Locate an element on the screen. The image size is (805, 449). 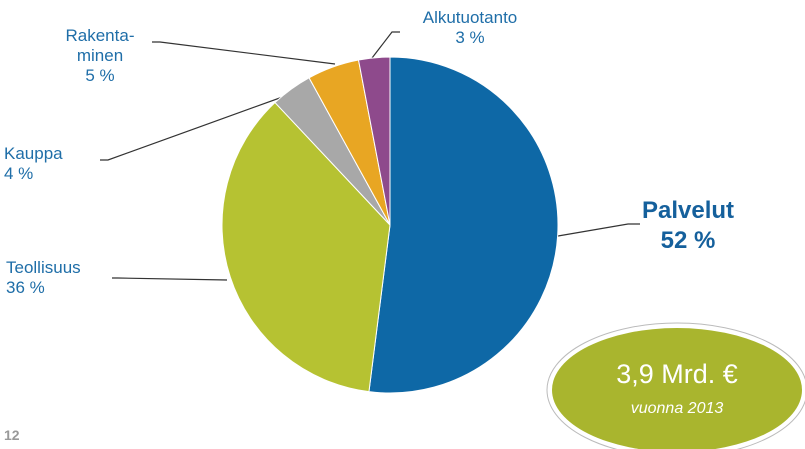
category-label: Palvelut is located at coordinates (688, 210).